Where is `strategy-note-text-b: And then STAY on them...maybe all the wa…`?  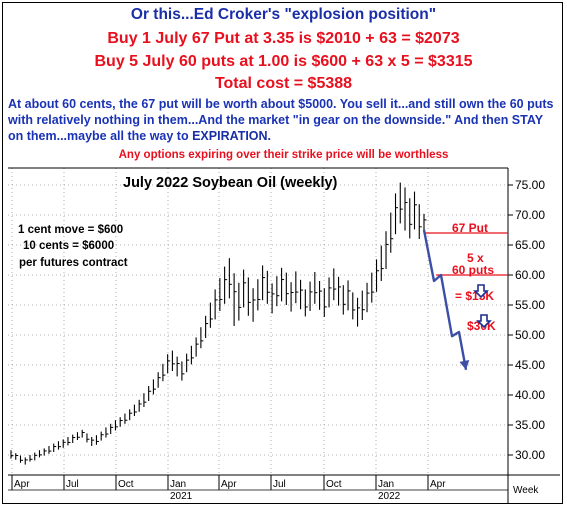
strategy-note-text-b: And then STAY on them...maybe all the wa… is located at coordinates (275, 128).